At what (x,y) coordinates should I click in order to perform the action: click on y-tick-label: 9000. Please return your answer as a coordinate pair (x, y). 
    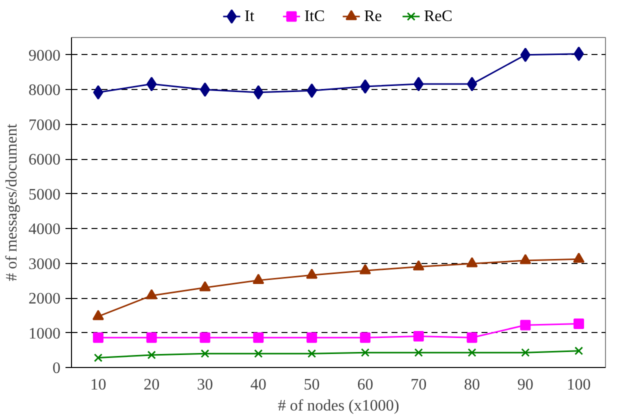
    Looking at the image, I should click on (44, 55).